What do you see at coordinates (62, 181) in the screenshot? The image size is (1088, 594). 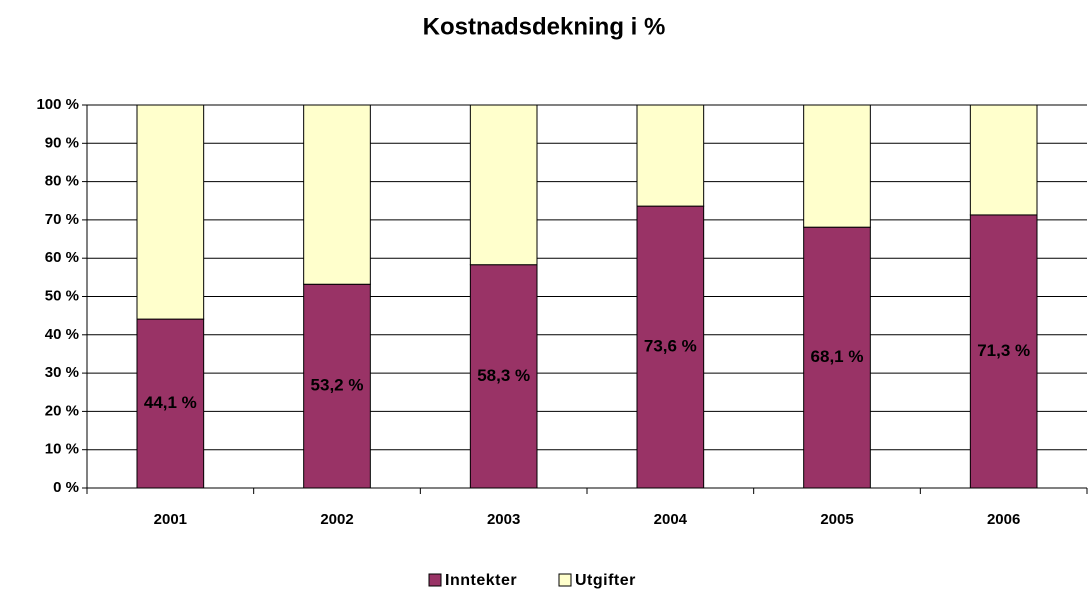 I see `y-tick-label: 80 %` at bounding box center [62, 181].